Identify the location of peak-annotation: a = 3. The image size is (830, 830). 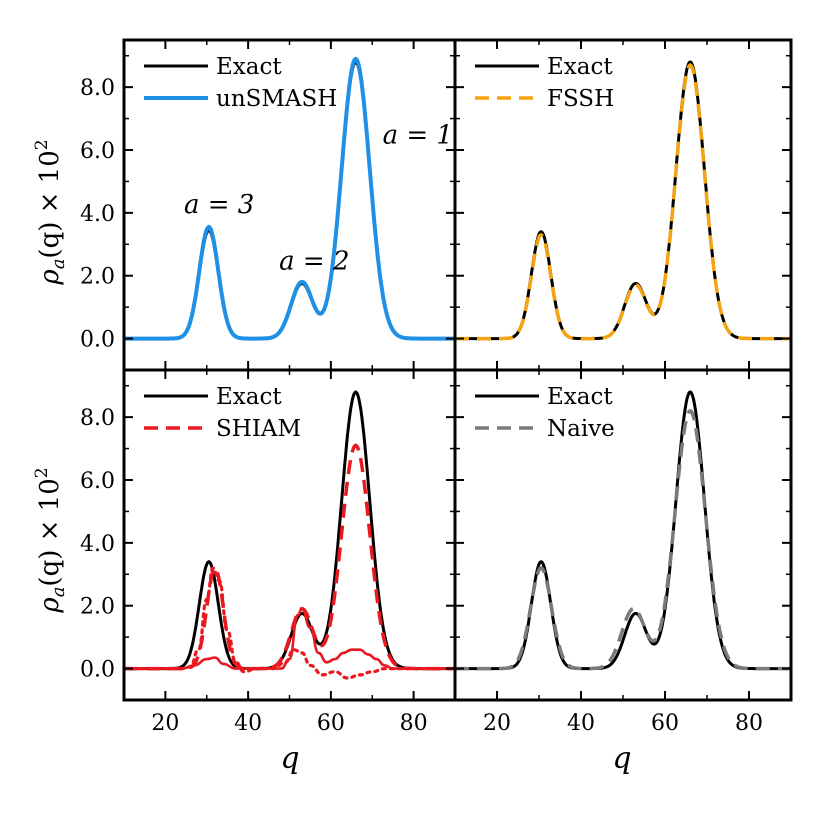
(219, 205).